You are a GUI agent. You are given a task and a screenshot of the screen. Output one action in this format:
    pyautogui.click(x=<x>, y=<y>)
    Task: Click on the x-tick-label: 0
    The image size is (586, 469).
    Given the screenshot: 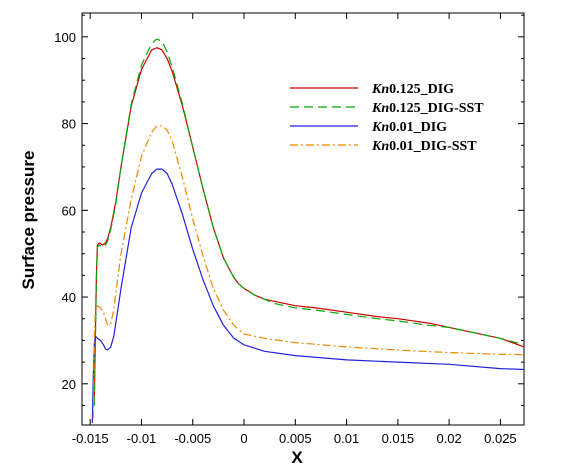 What is the action you would take?
    pyautogui.click(x=243, y=438)
    